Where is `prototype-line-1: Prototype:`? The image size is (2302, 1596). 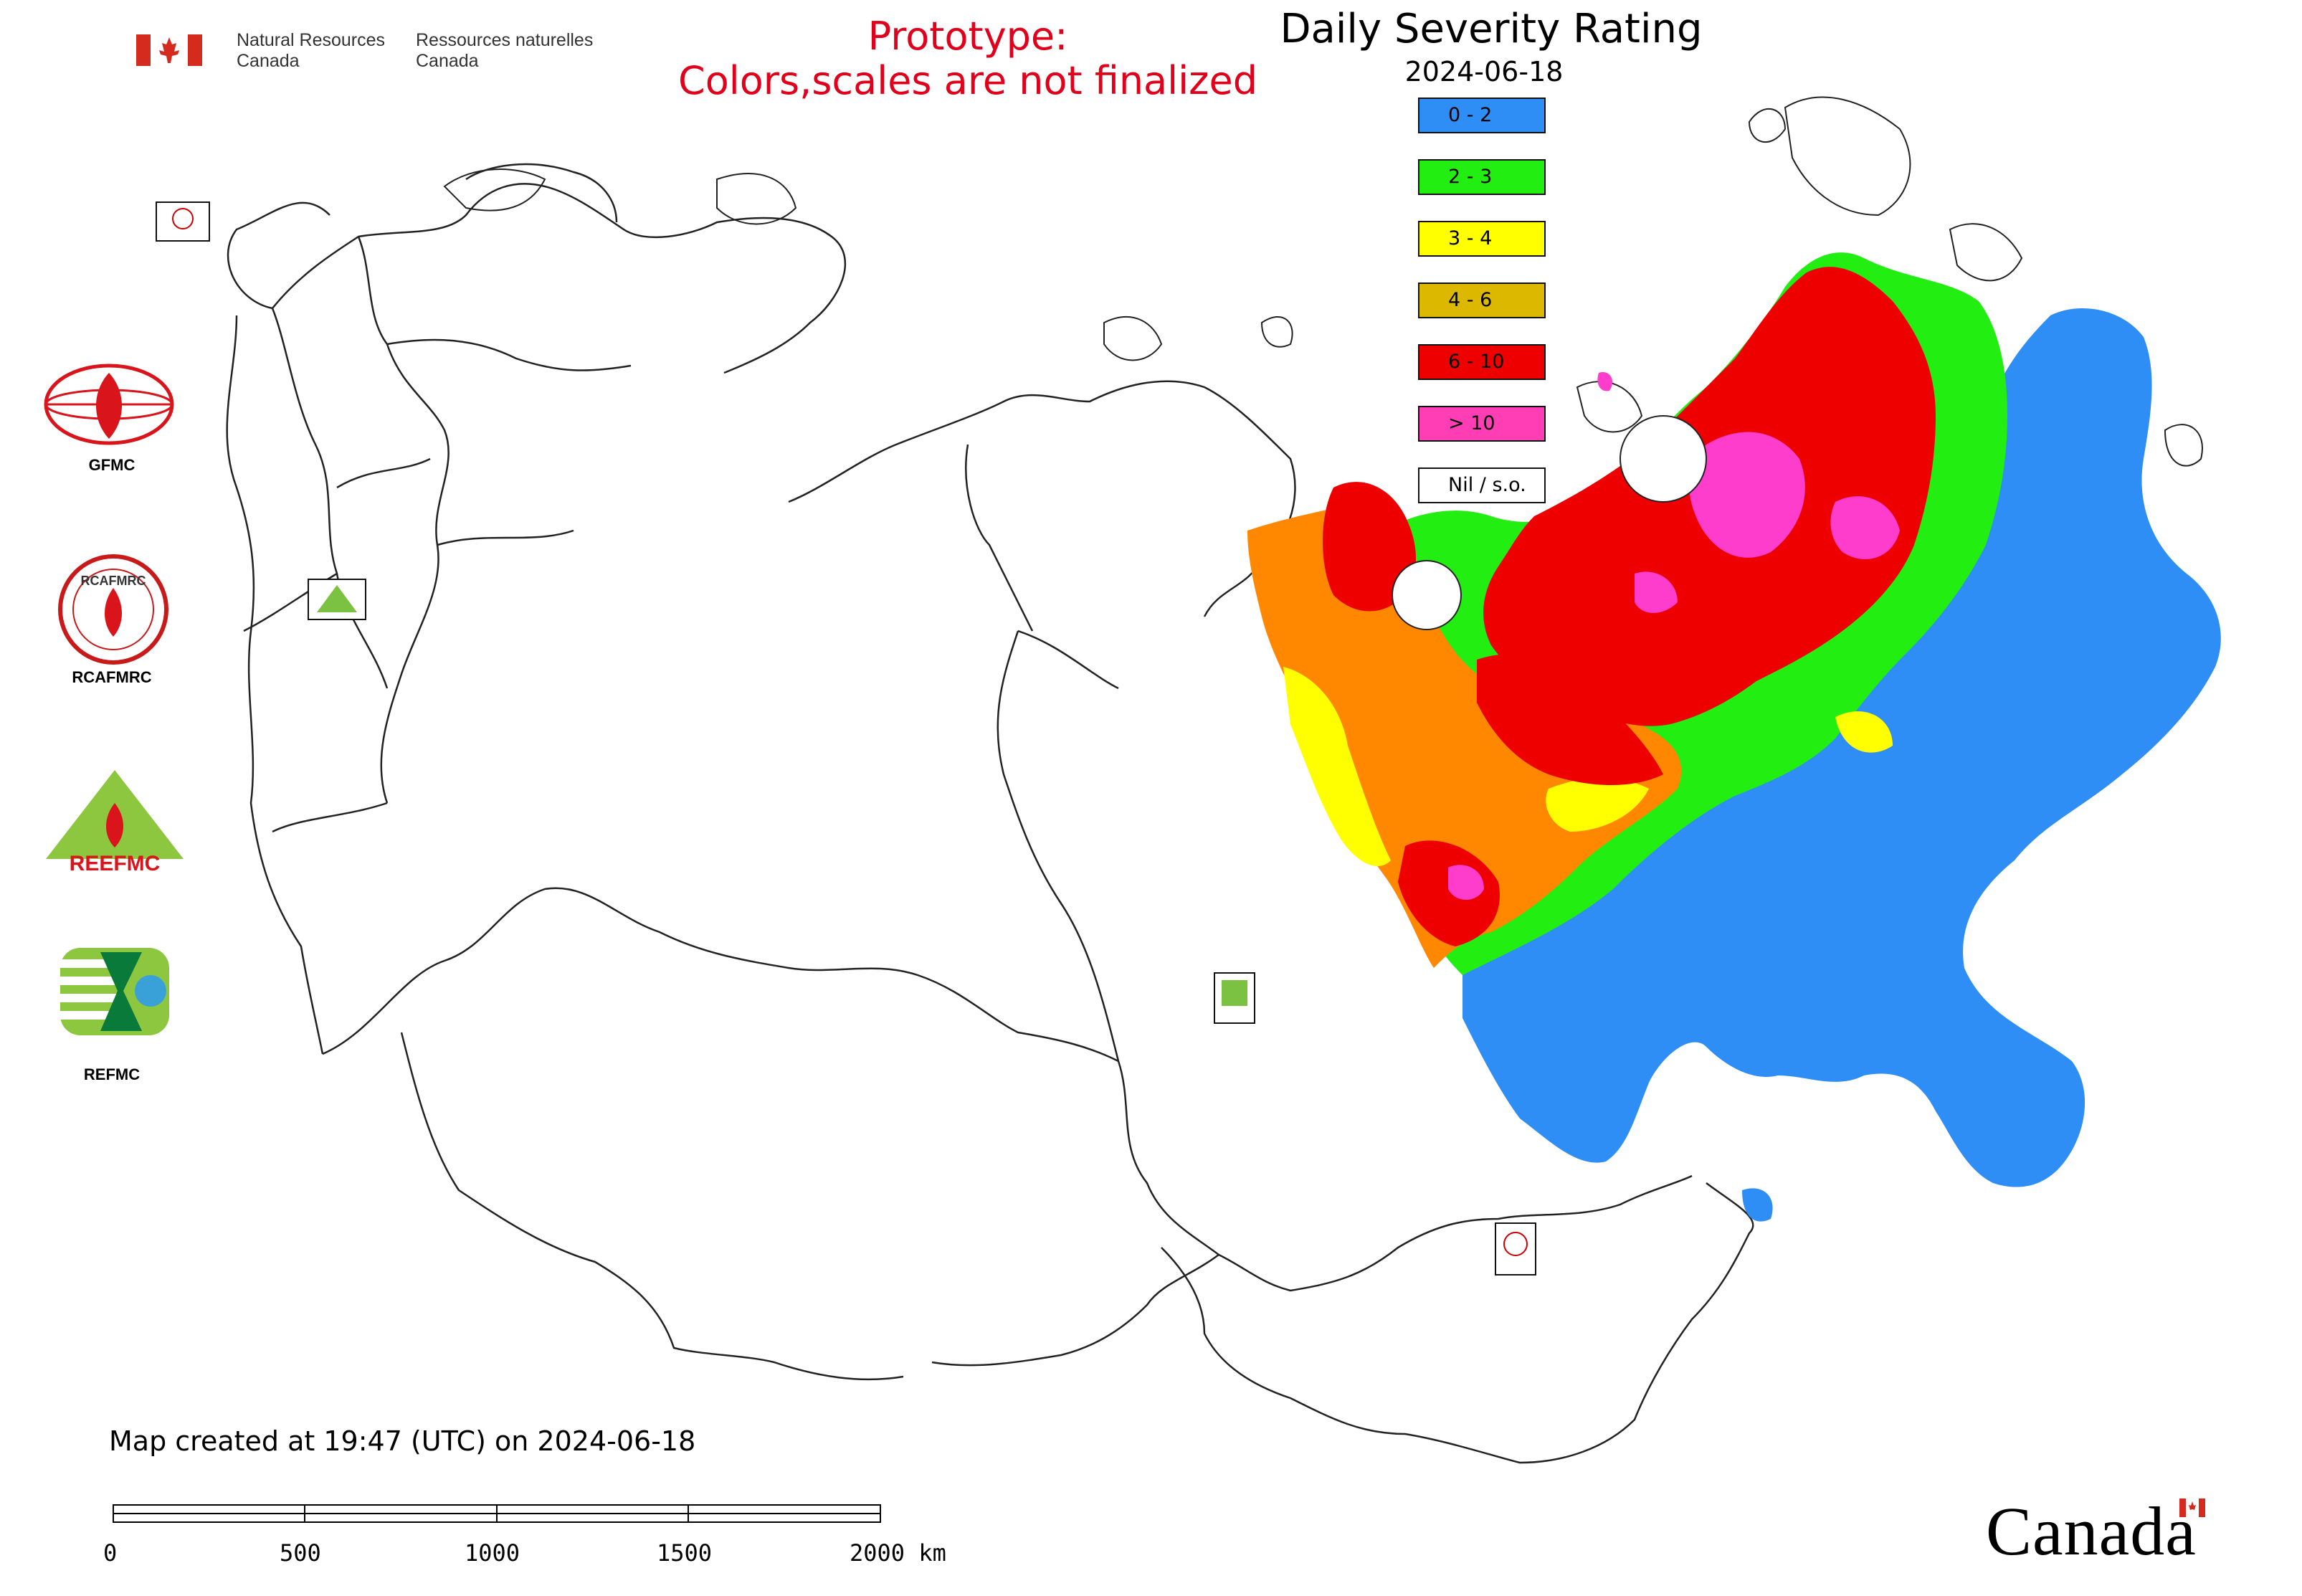 prototype-line-1: Prototype: is located at coordinates (968, 36).